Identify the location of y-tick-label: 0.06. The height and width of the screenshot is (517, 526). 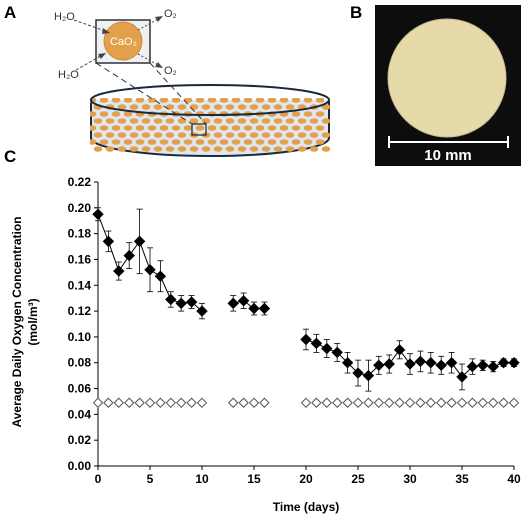
(80, 389).